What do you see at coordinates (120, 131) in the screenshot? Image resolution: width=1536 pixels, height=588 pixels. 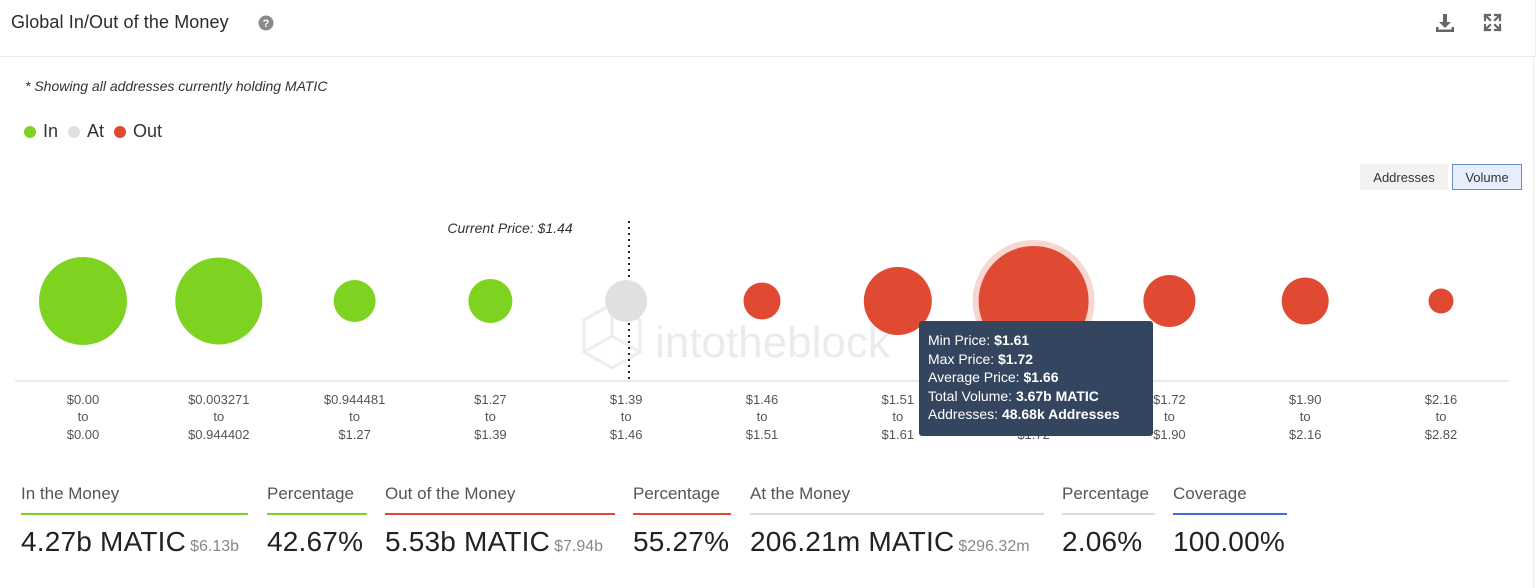 I see `legend-dot-out` at bounding box center [120, 131].